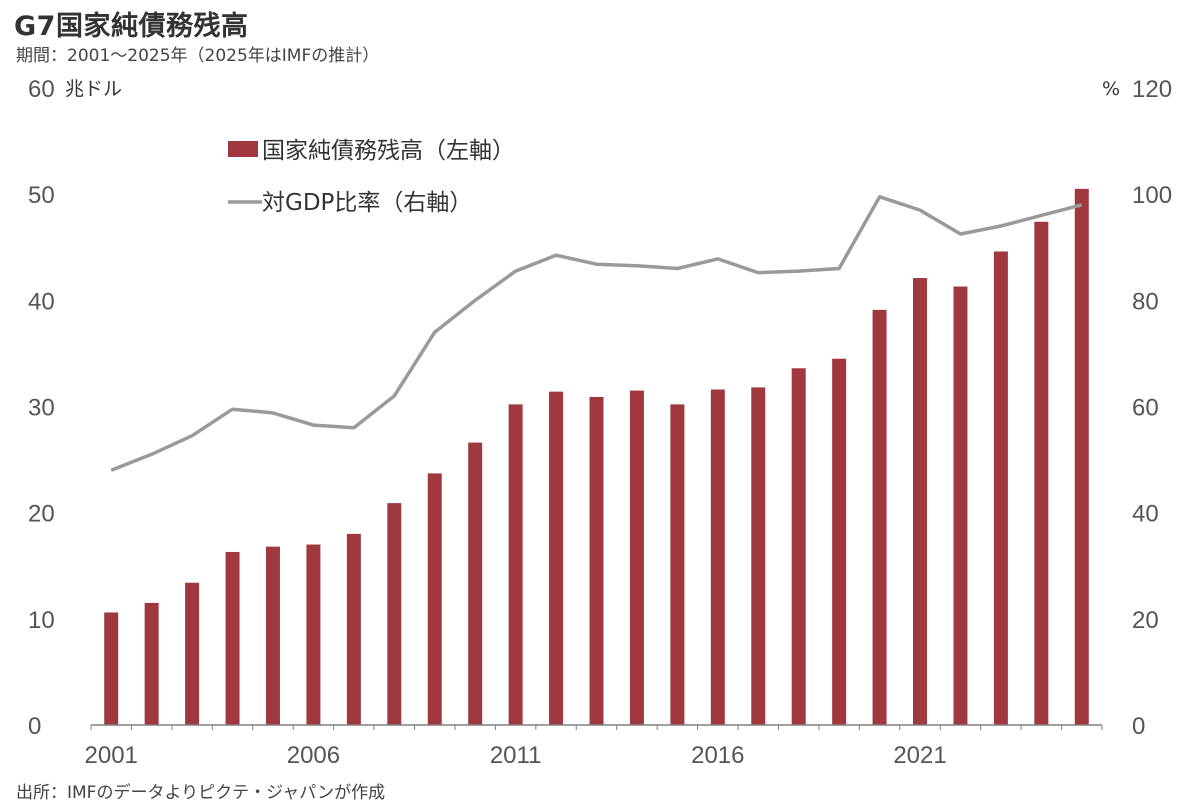 Image resolution: width=1186 pixels, height=805 pixels. What do you see at coordinates (131, 26) in the screenshot?
I see `chart-title: G7国家純債務残高` at bounding box center [131, 26].